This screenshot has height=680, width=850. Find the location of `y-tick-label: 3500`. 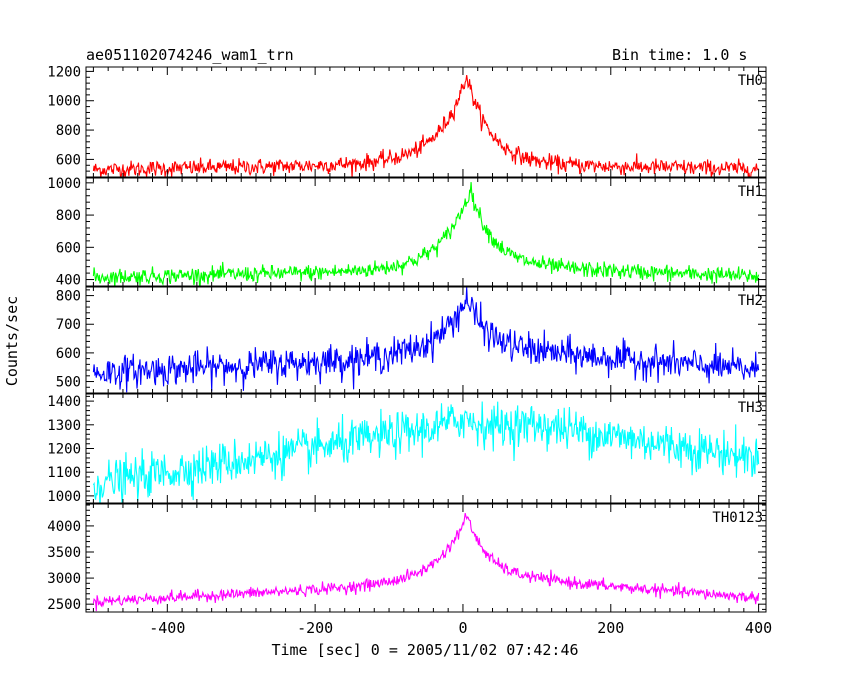

y-tick-label: 3500 is located at coordinates (64, 553).